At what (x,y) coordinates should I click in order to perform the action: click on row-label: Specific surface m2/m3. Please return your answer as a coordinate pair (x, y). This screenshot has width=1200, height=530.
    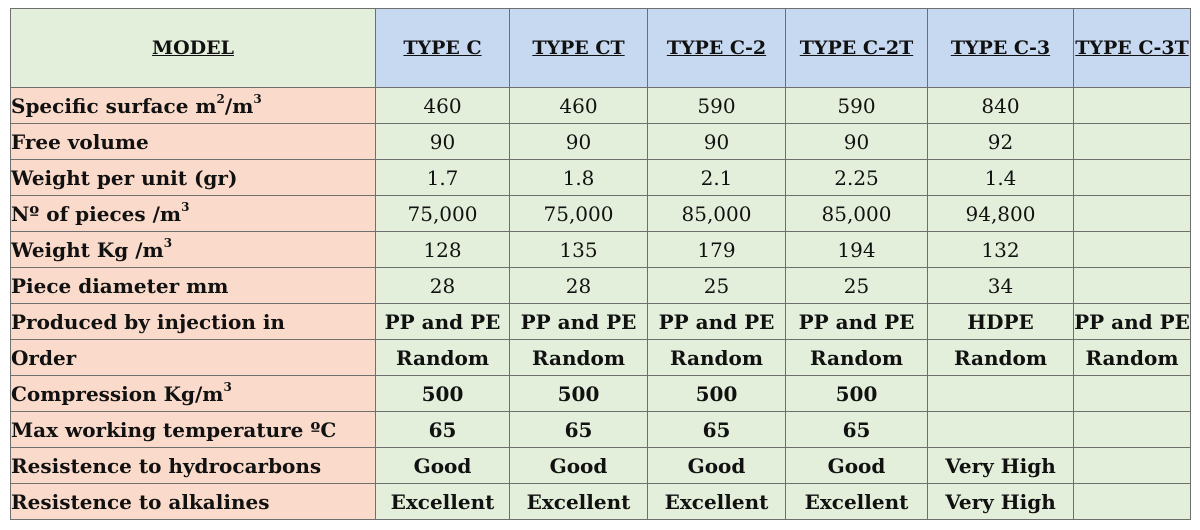
    Looking at the image, I should click on (193, 105).